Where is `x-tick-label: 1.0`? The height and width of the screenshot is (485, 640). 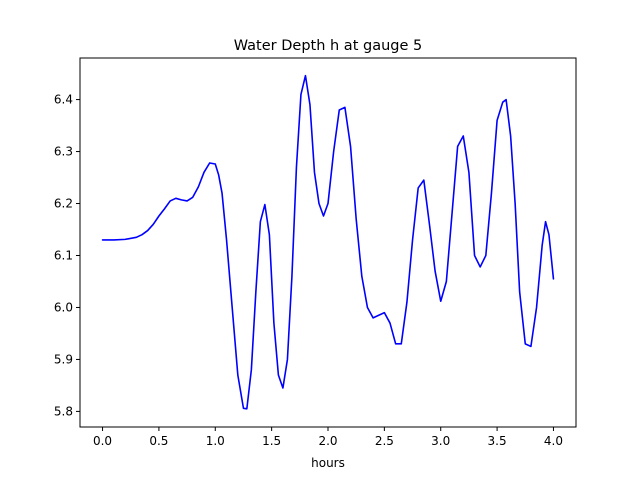
x-tick-label: 1.0 is located at coordinates (215, 441).